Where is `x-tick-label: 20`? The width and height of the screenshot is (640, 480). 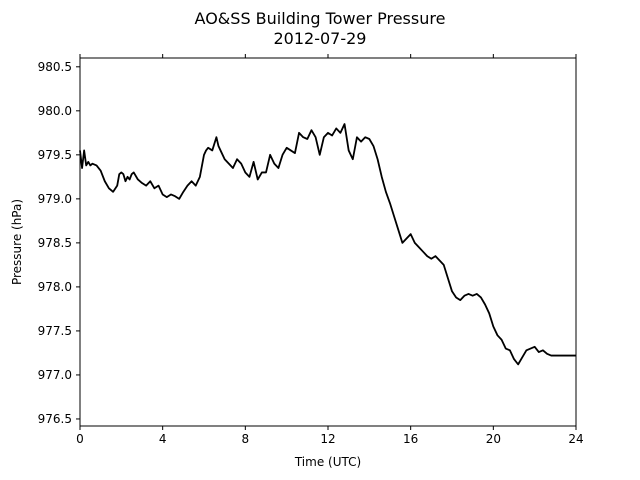
x-tick-label: 20 is located at coordinates (493, 439).